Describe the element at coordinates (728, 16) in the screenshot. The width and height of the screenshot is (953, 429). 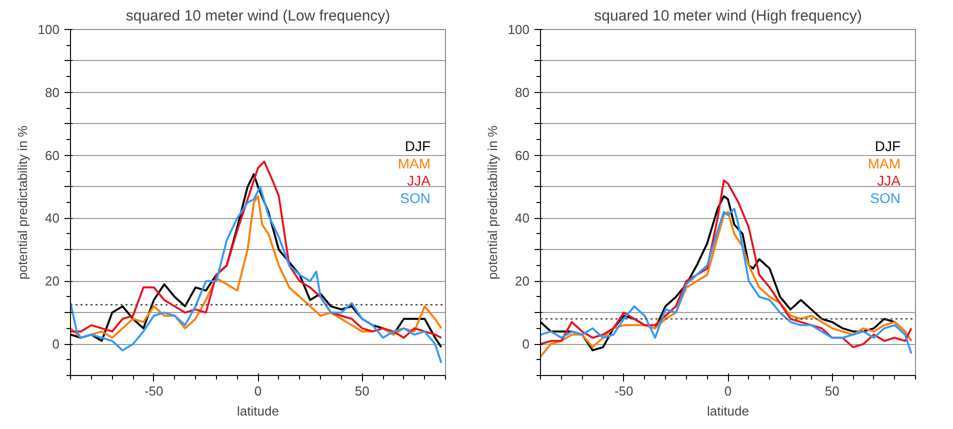
I see `chart-title: squared 10 meter wind (High frequency)` at that location.